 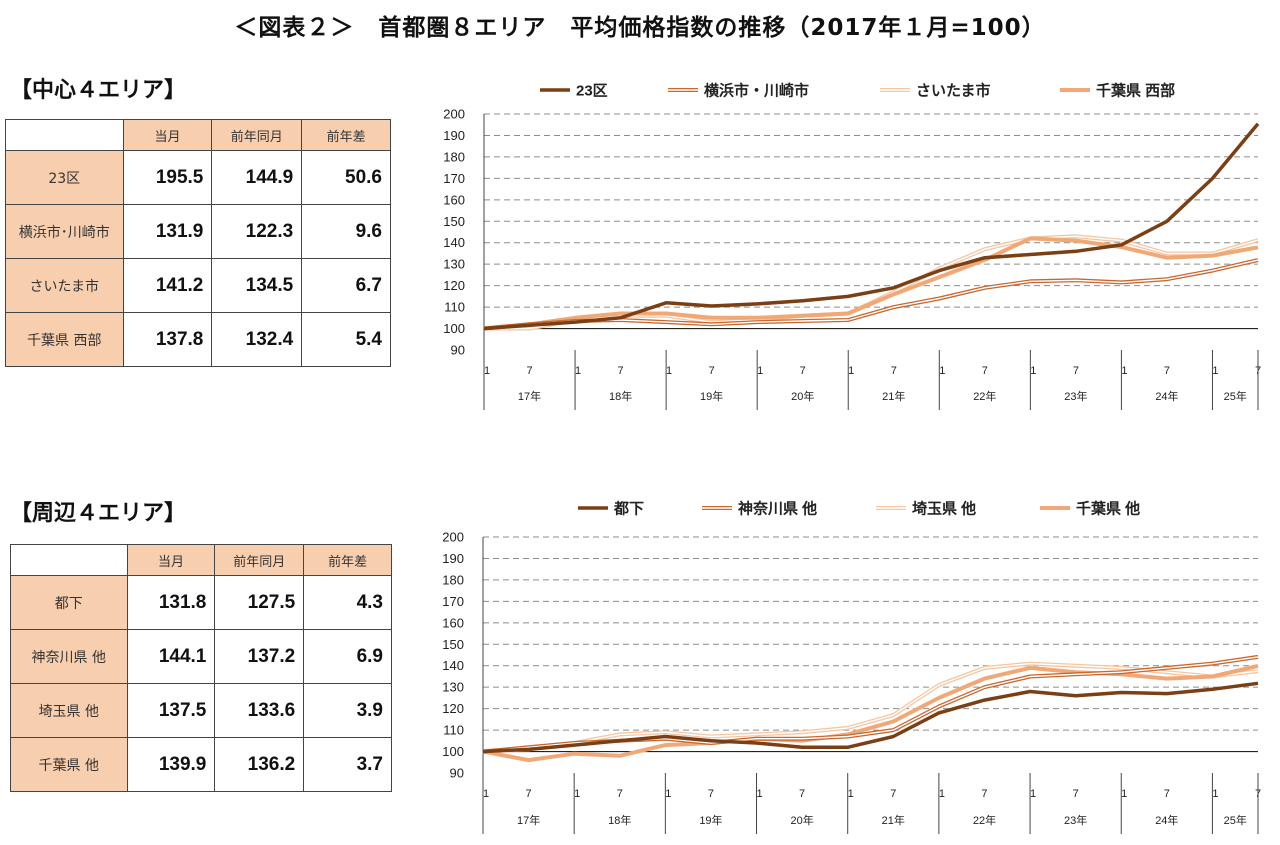 What do you see at coordinates (592, 91) in the screenshot?
I see `legend-label: 23区` at bounding box center [592, 91].